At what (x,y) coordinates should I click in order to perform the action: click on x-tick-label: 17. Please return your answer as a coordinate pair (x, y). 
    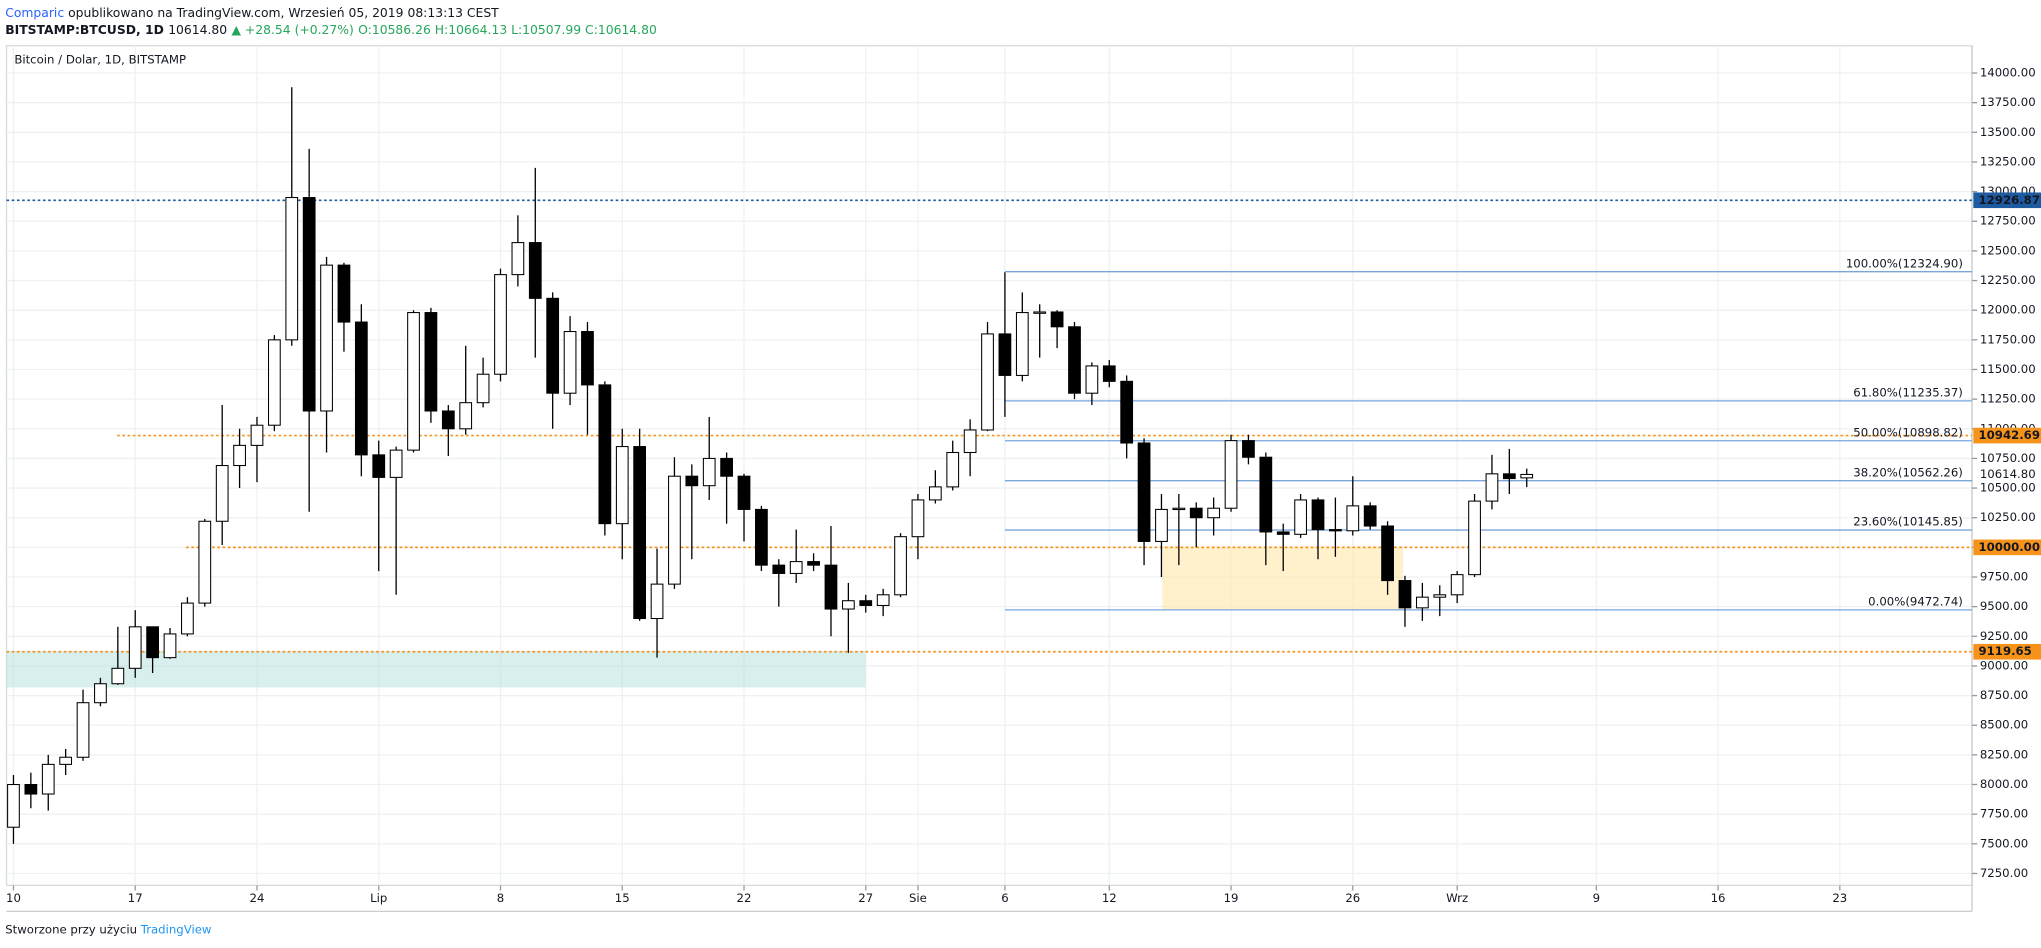
    Looking at the image, I should click on (135, 898).